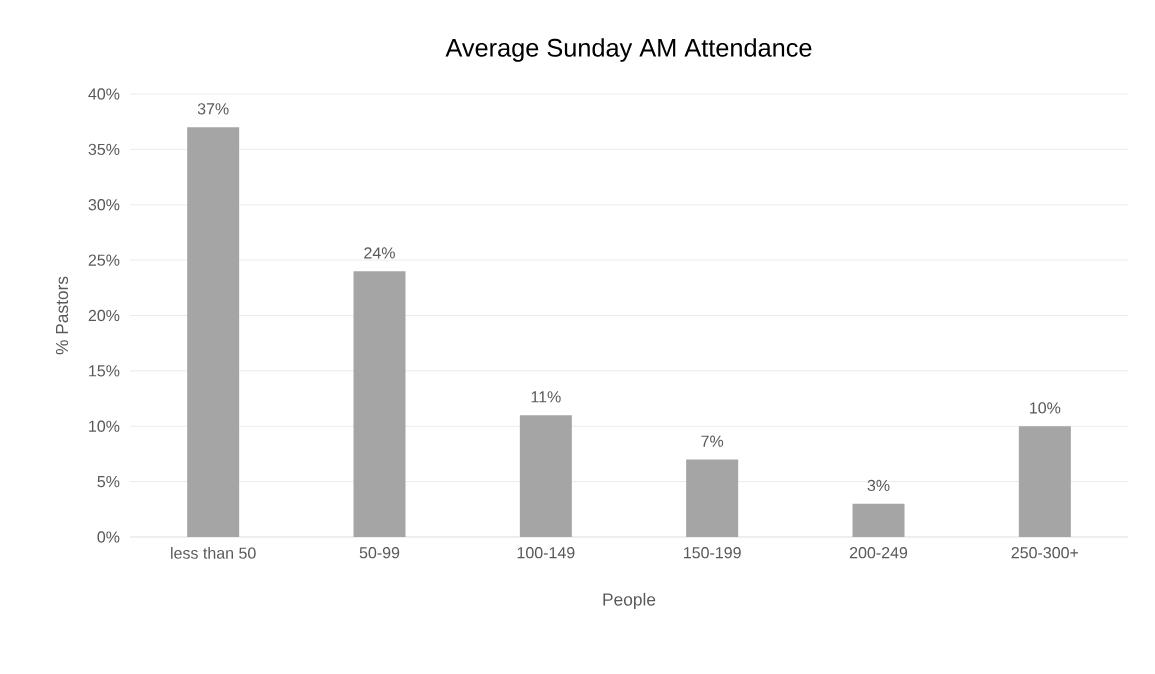 Image resolution: width=1155 pixels, height=674 pixels. I want to click on x-axis-title: People, so click(629, 601).